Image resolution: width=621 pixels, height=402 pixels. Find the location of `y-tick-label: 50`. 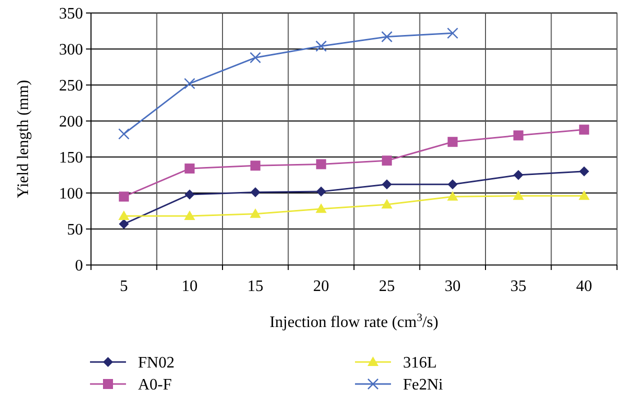

y-tick-label: 50 is located at coordinates (75, 230).